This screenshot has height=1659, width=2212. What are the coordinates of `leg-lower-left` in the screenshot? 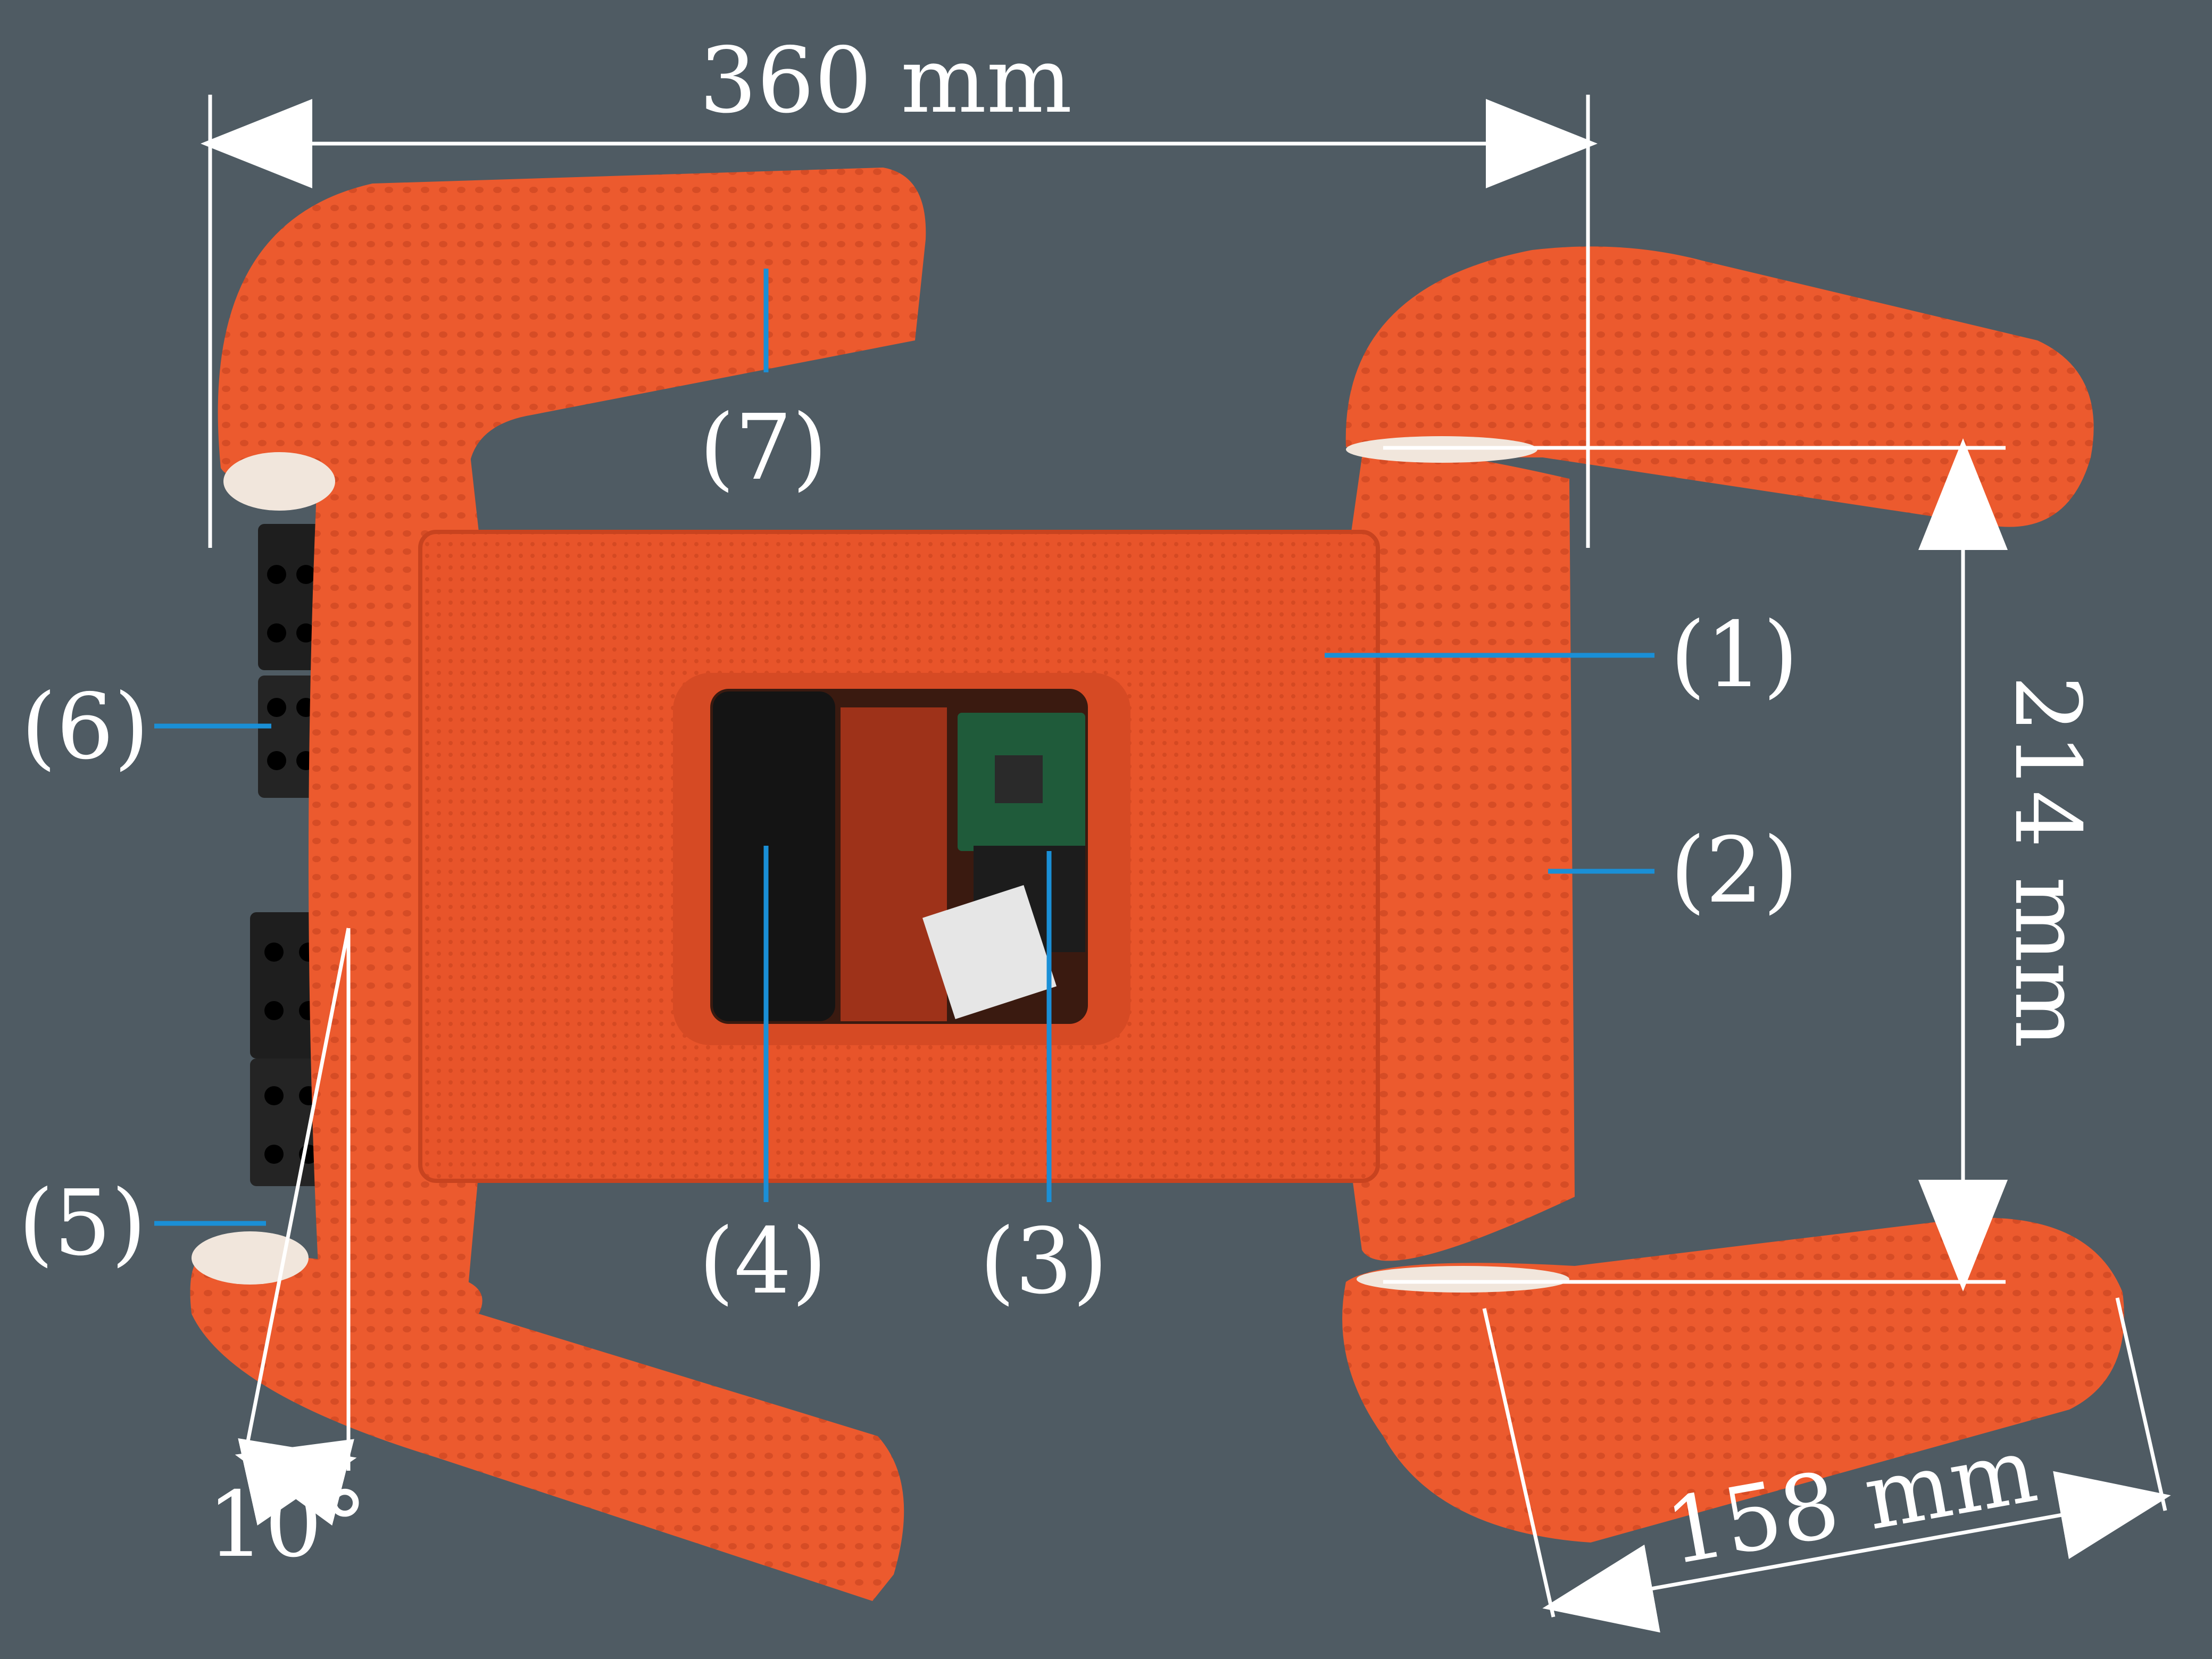 It's located at (547, 1416).